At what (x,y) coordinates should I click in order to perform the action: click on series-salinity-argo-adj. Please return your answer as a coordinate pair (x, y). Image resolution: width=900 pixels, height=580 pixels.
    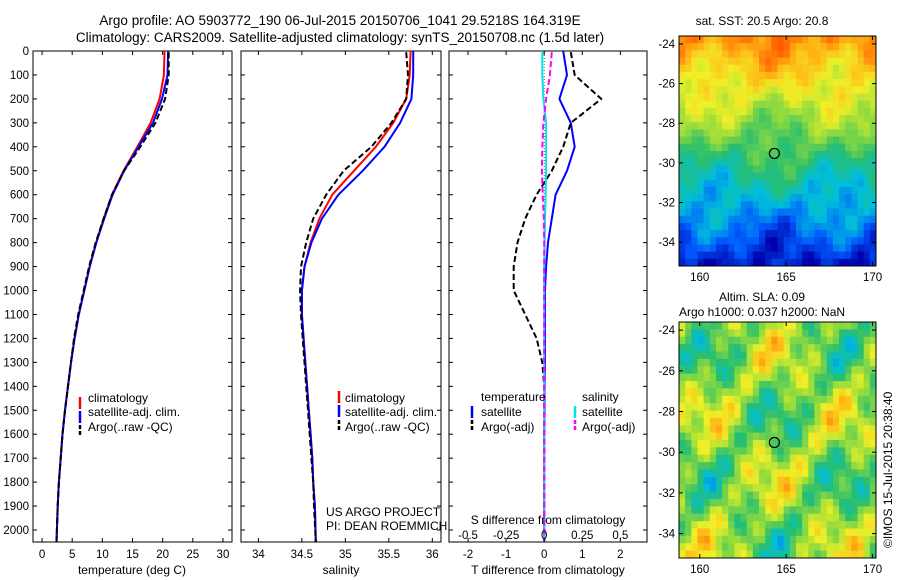
    Looking at the image, I should click on (546, 297).